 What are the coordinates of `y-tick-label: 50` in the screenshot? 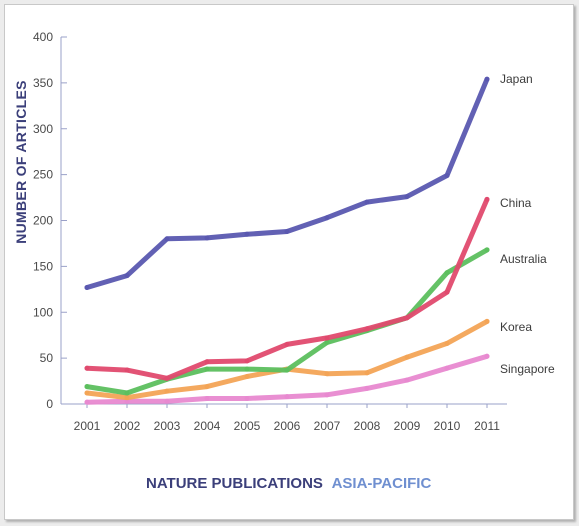 It's located at (47, 358).